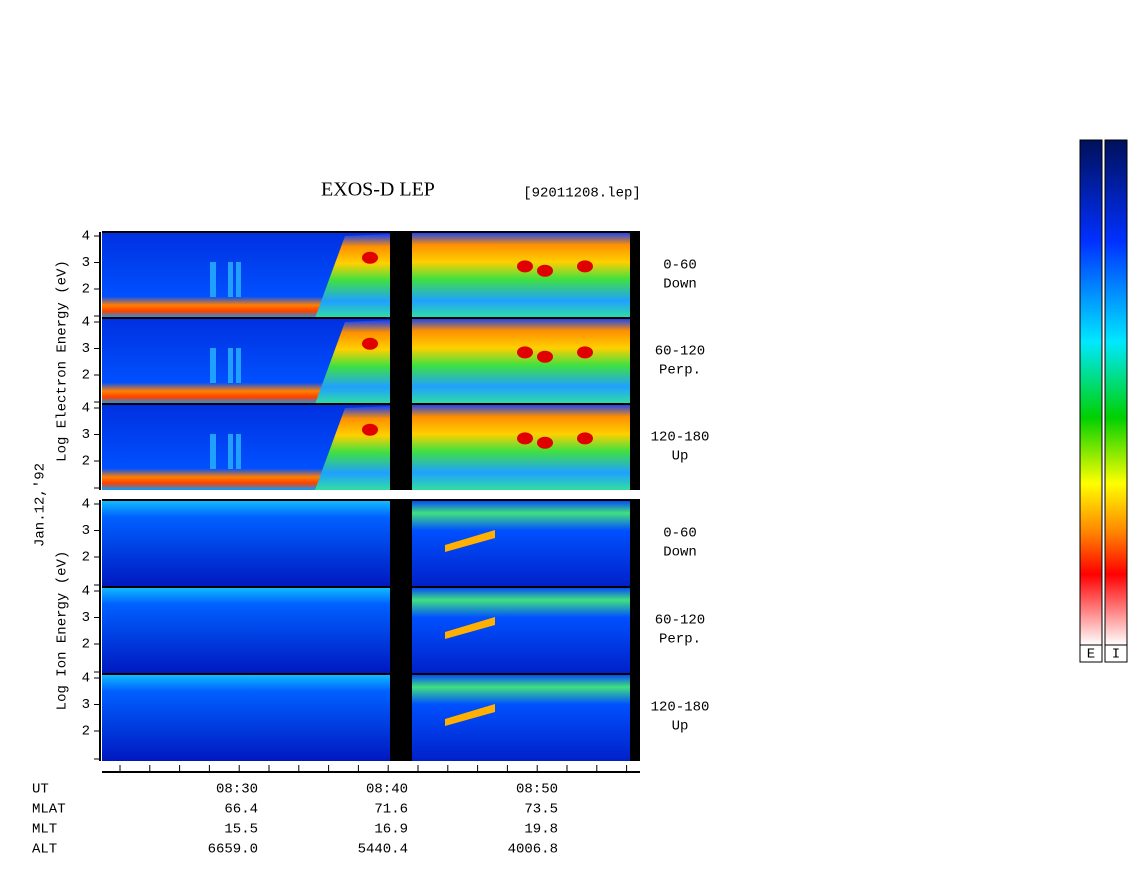  What do you see at coordinates (391, 830) in the screenshot?
I see `ephemeris-value: 16.9` at bounding box center [391, 830].